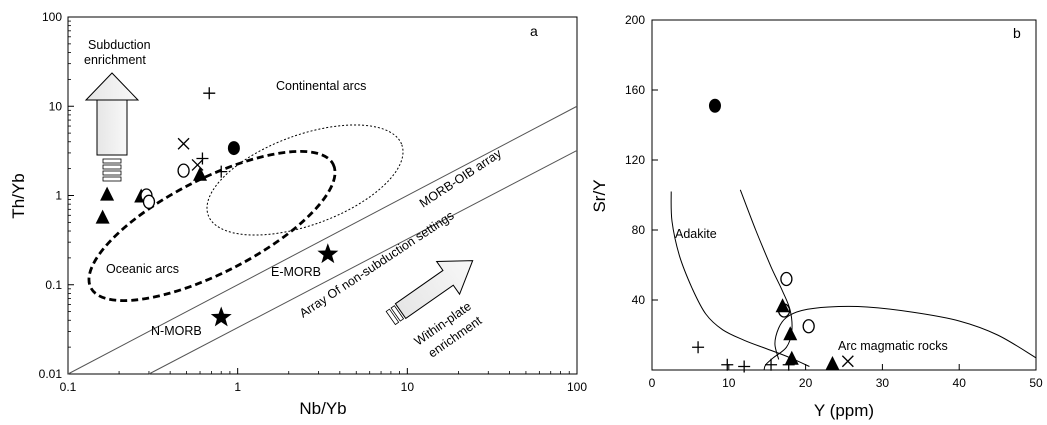  I want to click on y-tick-label-a: 10, so click(56, 106).